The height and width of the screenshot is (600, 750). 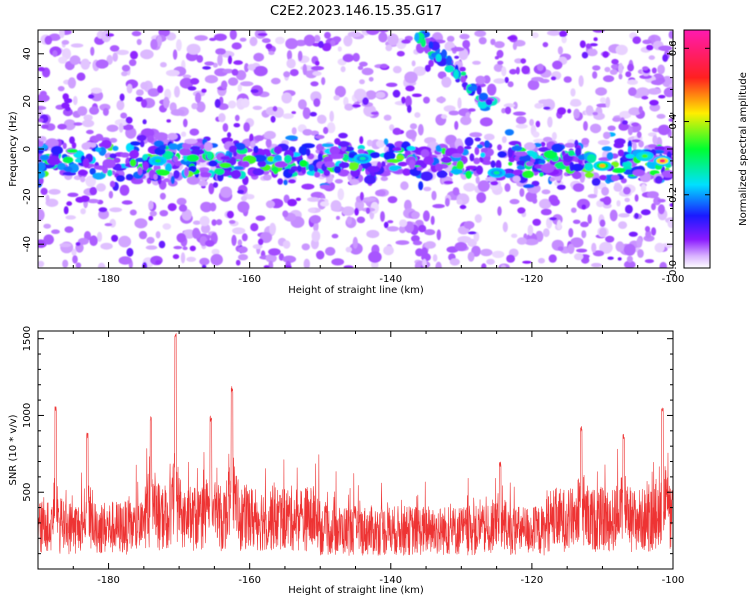 What do you see at coordinates (13, 149) in the screenshot?
I see `spectrogram-y-axis-label: Frequency (Hz)` at bounding box center [13, 149].